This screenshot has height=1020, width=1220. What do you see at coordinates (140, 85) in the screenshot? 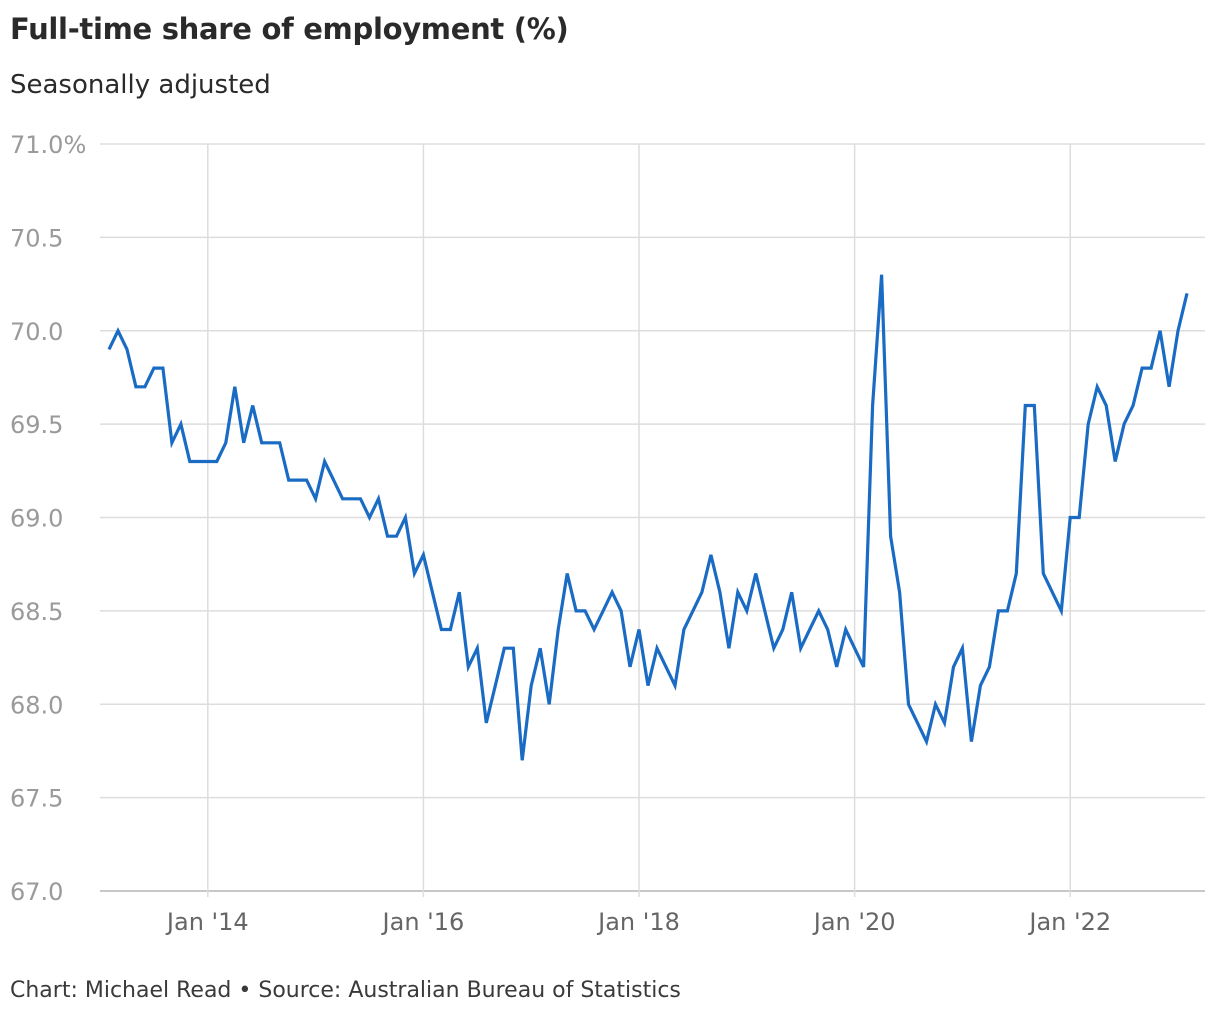
I see `chart-subtitle: Seasonally adjusted` at bounding box center [140, 85].